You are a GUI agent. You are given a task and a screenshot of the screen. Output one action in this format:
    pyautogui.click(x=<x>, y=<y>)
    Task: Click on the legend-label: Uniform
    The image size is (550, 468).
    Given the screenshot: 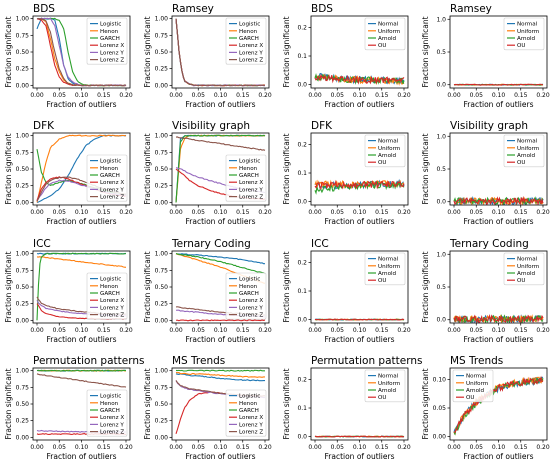 What is the action you would take?
    pyautogui.click(x=389, y=32)
    